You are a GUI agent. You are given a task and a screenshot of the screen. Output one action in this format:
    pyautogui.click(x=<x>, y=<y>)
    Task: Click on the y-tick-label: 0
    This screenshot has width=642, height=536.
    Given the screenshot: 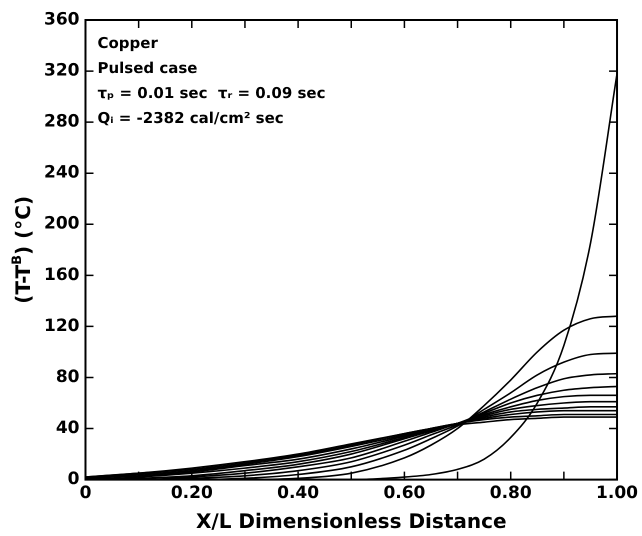 What is the action you would take?
    pyautogui.click(x=74, y=479)
    